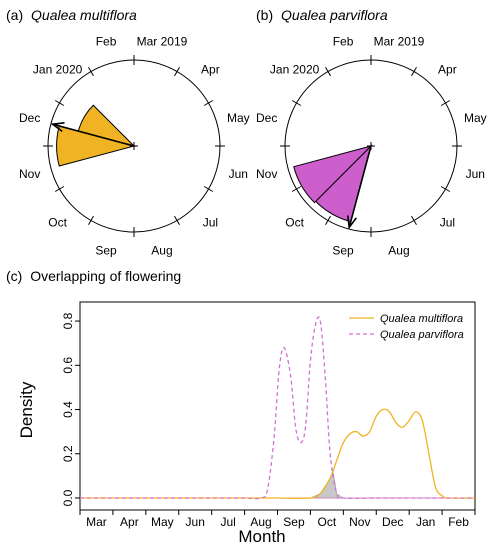 This screenshot has width=492, height=550. Describe the element at coordinates (360, 186) in the screenshot. I see `panel-b-mean-vector` at that location.